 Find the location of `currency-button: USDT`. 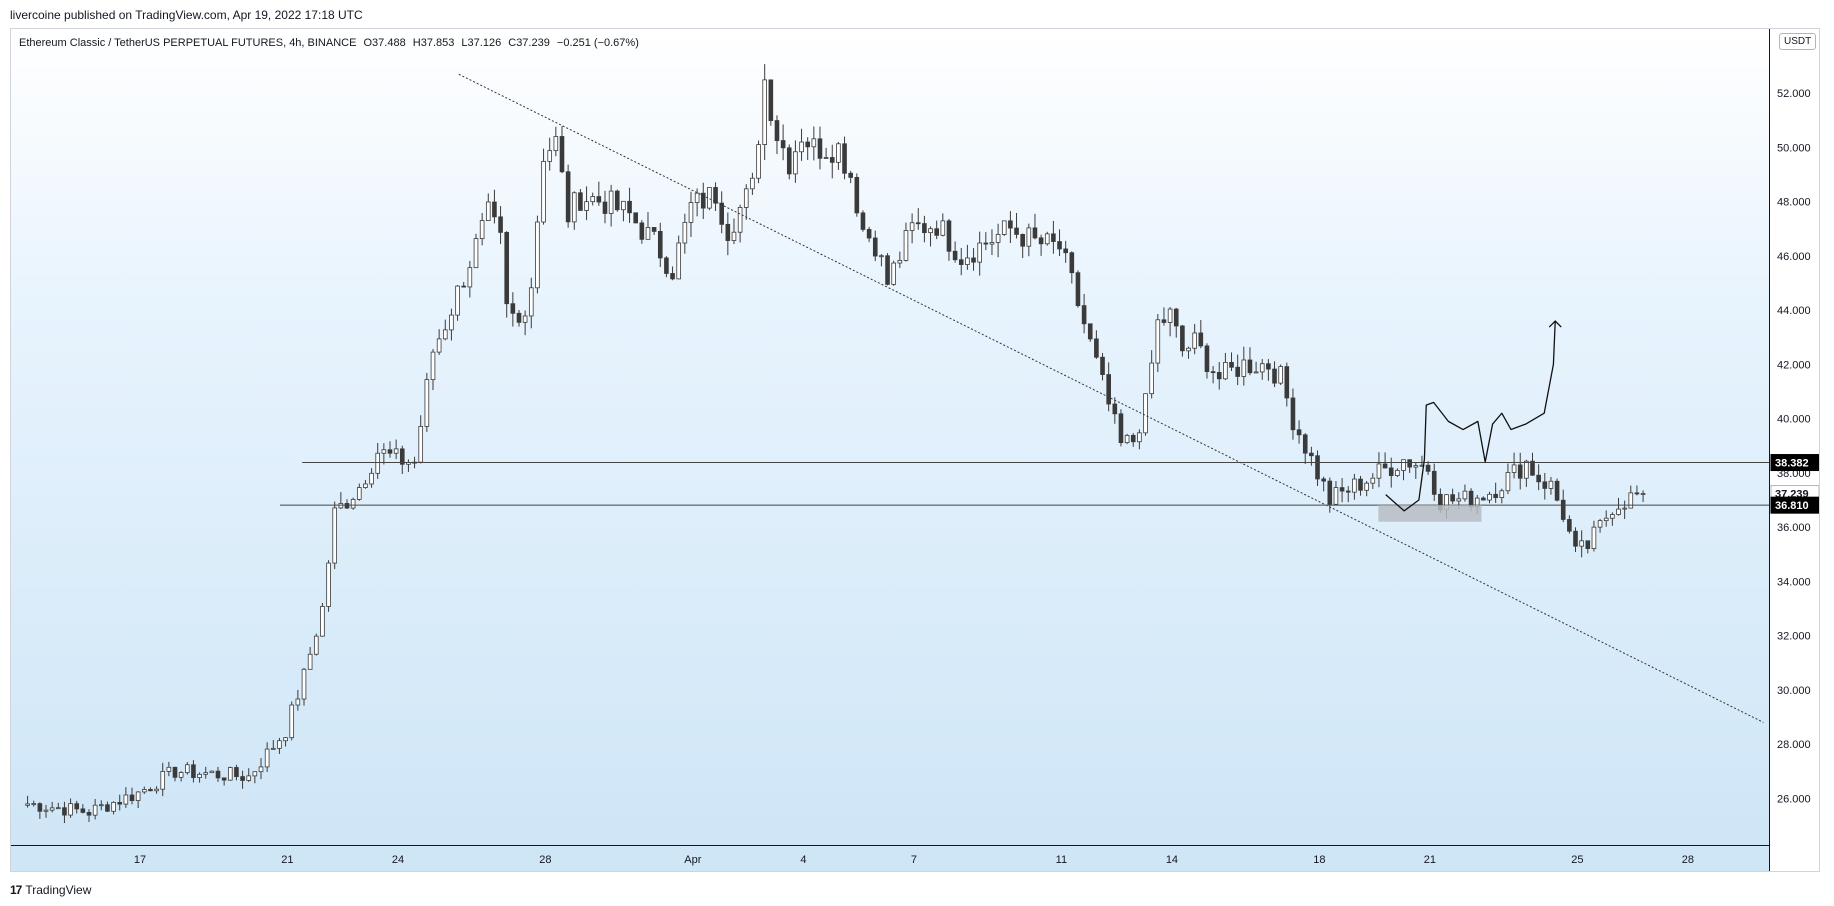

currency-button: USDT is located at coordinates (1798, 41).